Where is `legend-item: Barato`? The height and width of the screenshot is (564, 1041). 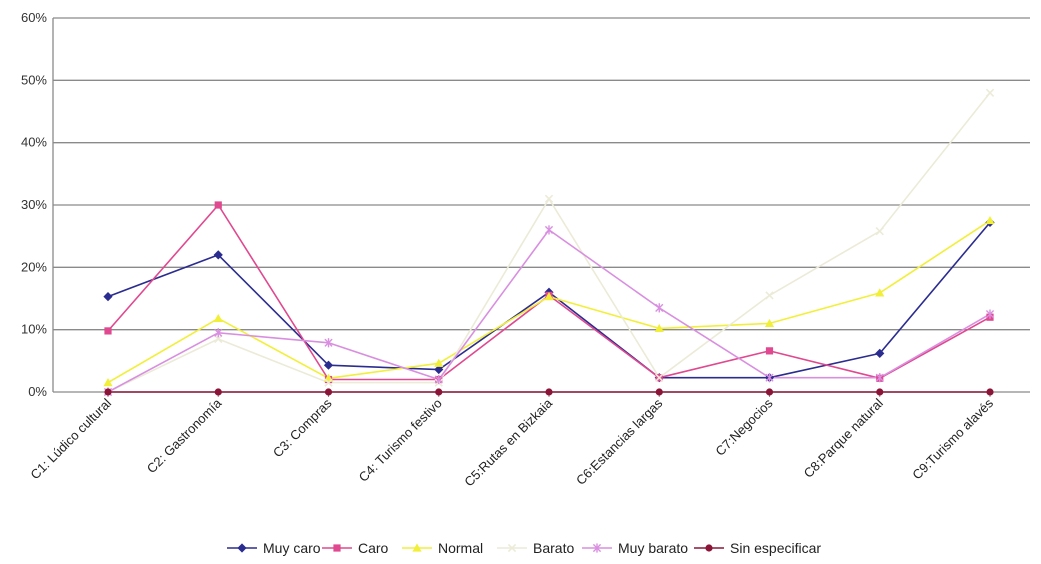 legend-item: Barato is located at coordinates (535, 548).